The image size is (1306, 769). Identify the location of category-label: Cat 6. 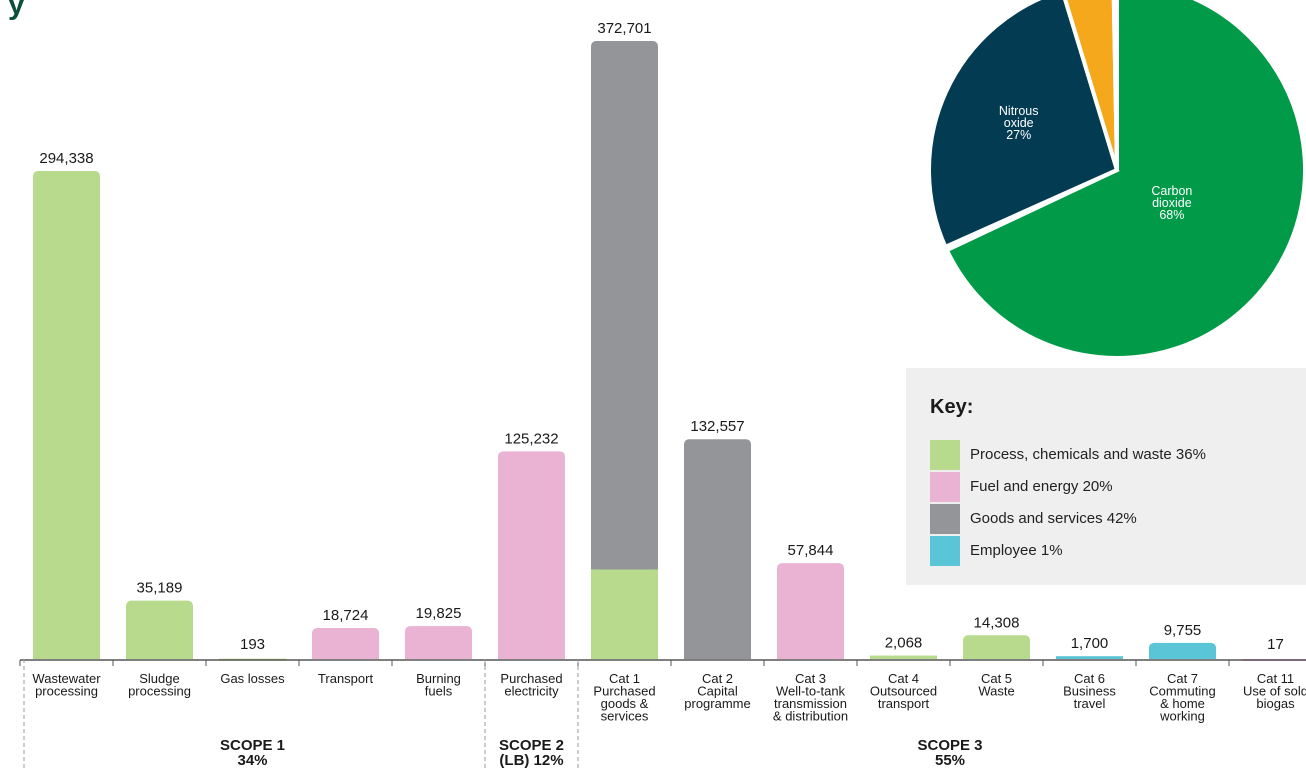
(1089, 678).